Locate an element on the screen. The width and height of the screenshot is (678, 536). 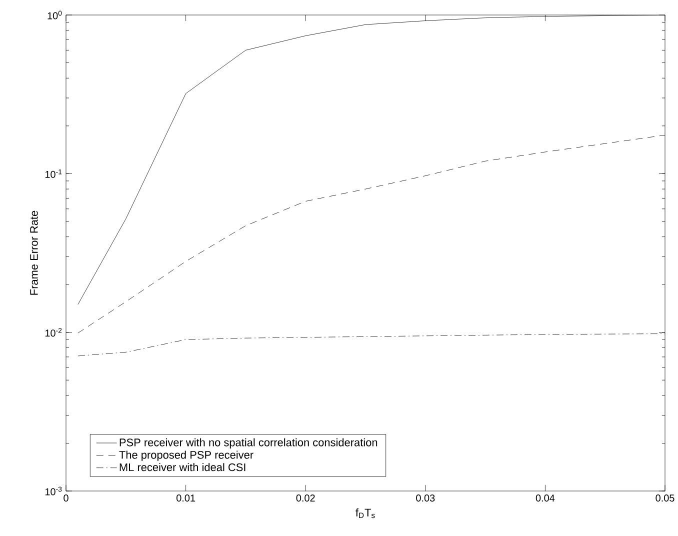
y-tick-label: 10$^{-2}$ is located at coordinates (53, 332).